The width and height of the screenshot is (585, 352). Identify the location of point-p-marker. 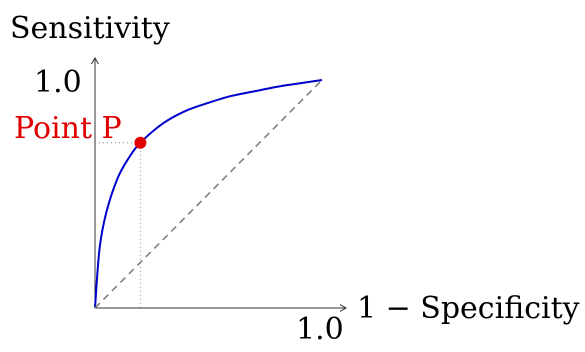
(140, 142).